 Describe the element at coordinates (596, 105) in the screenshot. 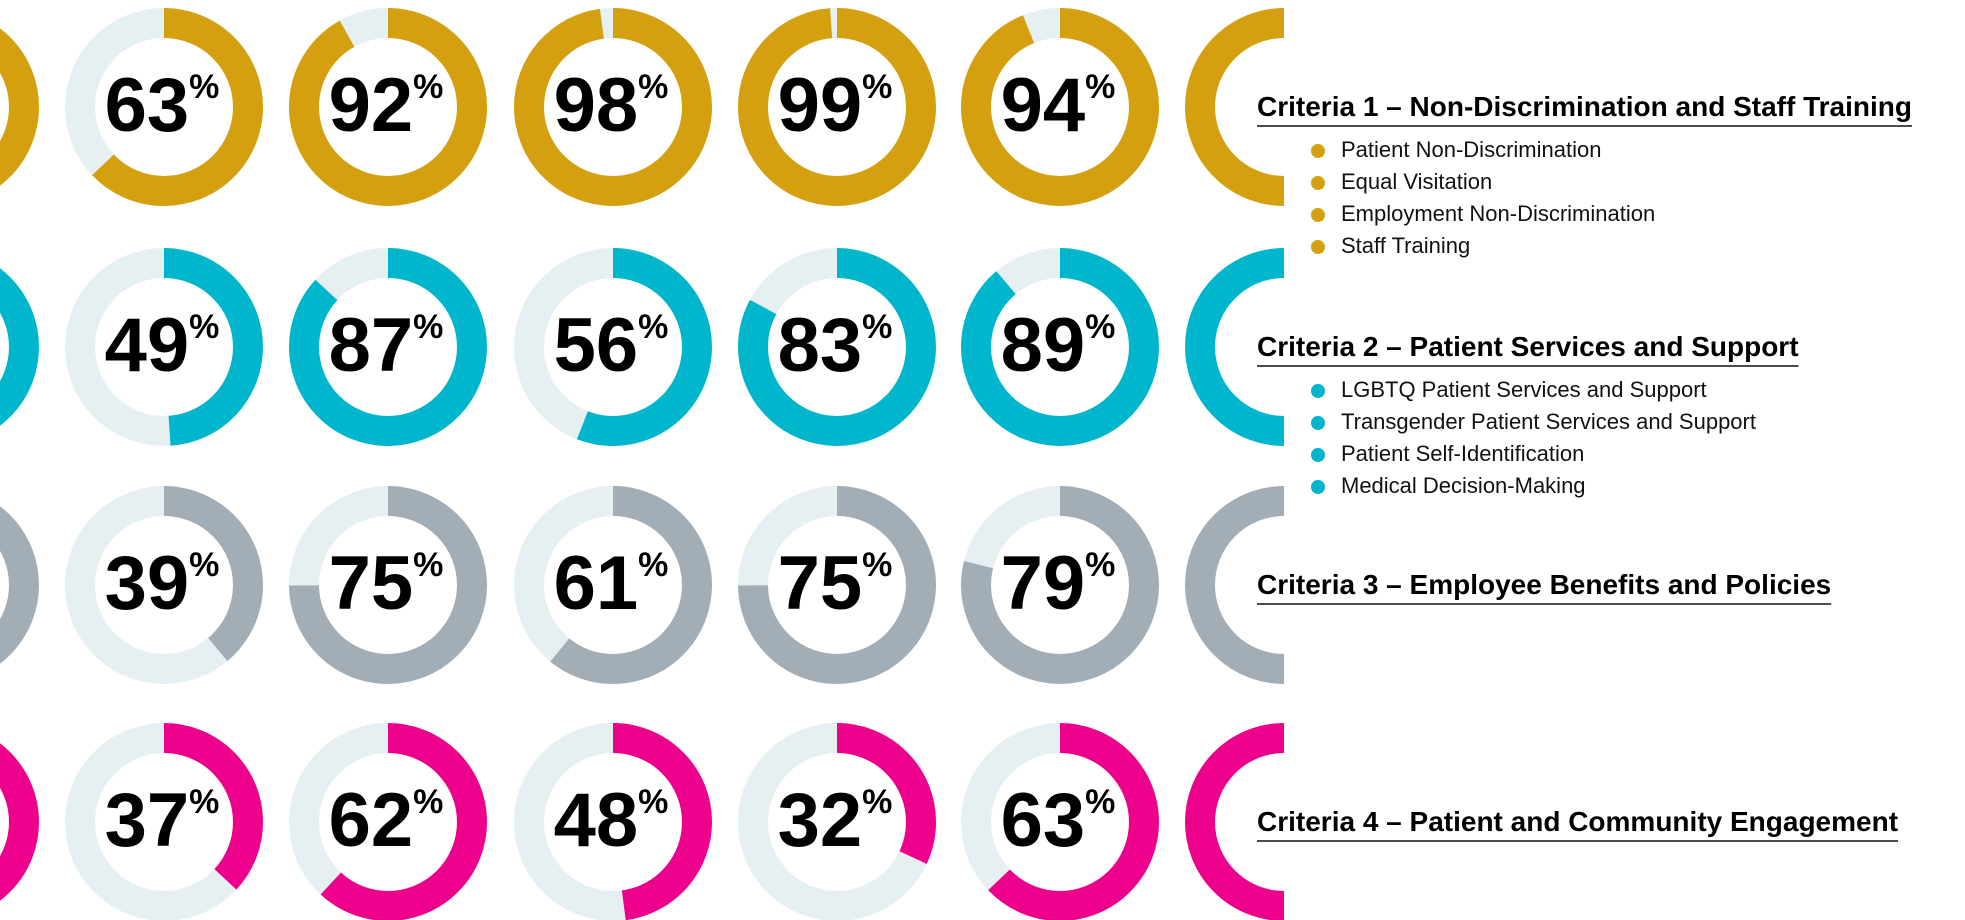

I see `donut-value: 98` at that location.